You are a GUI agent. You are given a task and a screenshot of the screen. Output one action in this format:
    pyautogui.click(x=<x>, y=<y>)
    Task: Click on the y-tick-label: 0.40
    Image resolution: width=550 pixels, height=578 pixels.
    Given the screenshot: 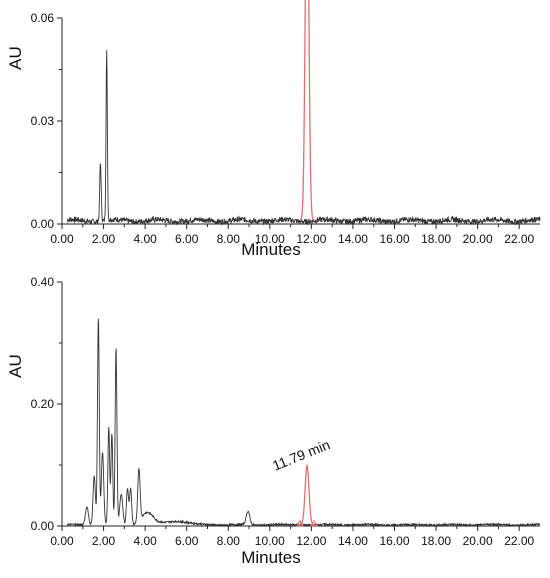 What is the action you would take?
    pyautogui.click(x=43, y=282)
    